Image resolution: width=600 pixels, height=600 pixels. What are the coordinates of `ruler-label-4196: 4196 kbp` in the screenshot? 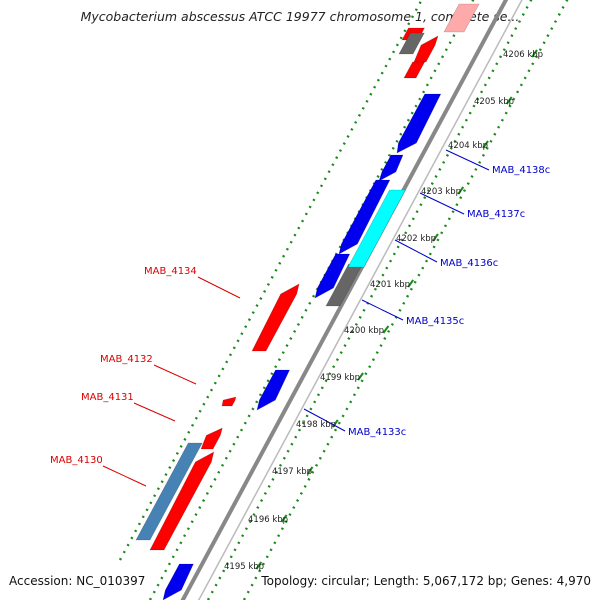 It's located at (268, 520).